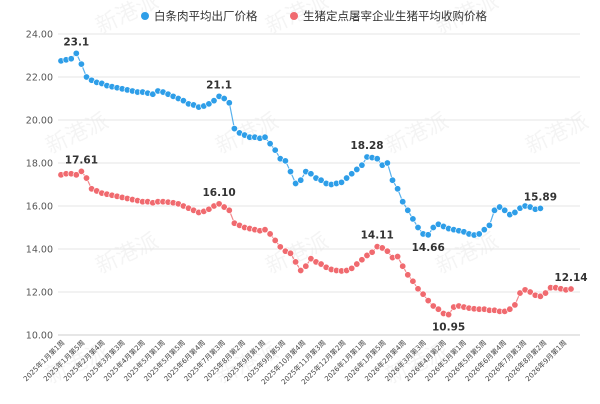 The height and width of the screenshot is (404, 600). What do you see at coordinates (314, 16) in the screenshot?
I see `legend: 白条肉平均出厂价格 生猪定点屠宰企业生猪平均收购价格` at bounding box center [314, 16].